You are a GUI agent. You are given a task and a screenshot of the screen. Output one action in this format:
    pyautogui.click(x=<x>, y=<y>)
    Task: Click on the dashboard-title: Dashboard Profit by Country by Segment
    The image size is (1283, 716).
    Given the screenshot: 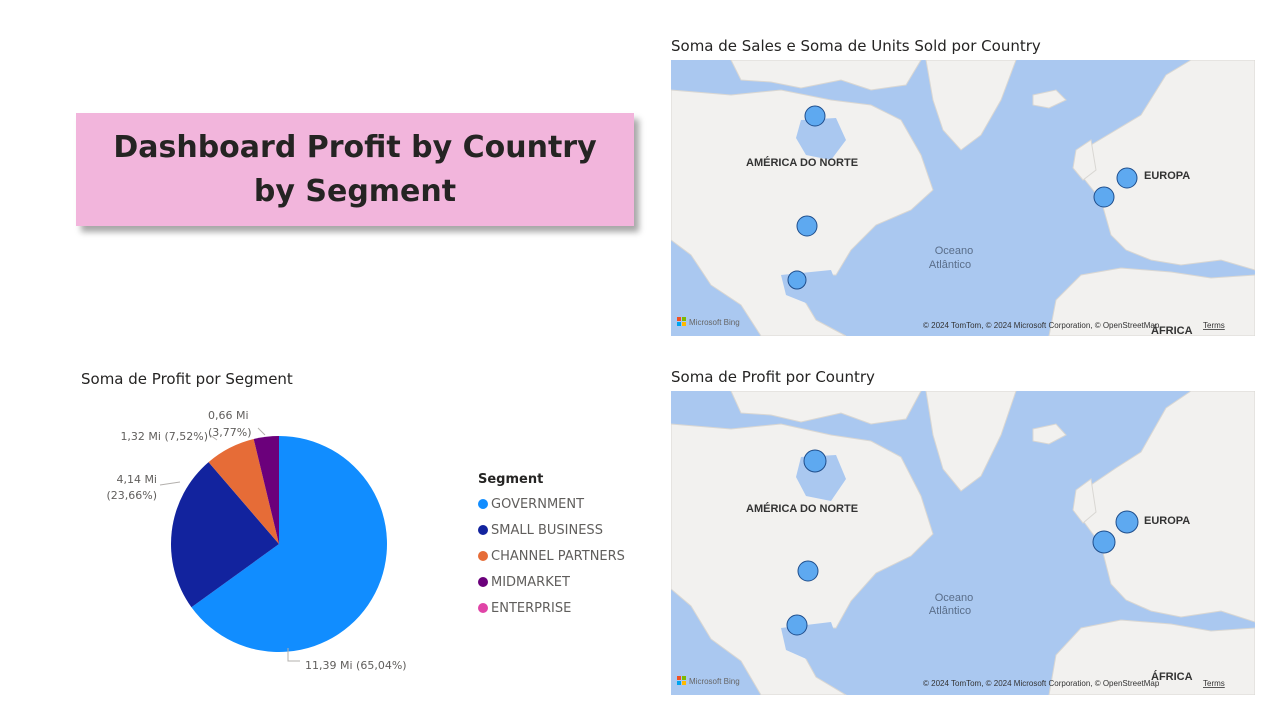 What is the action you would take?
    pyautogui.click(x=355, y=169)
    